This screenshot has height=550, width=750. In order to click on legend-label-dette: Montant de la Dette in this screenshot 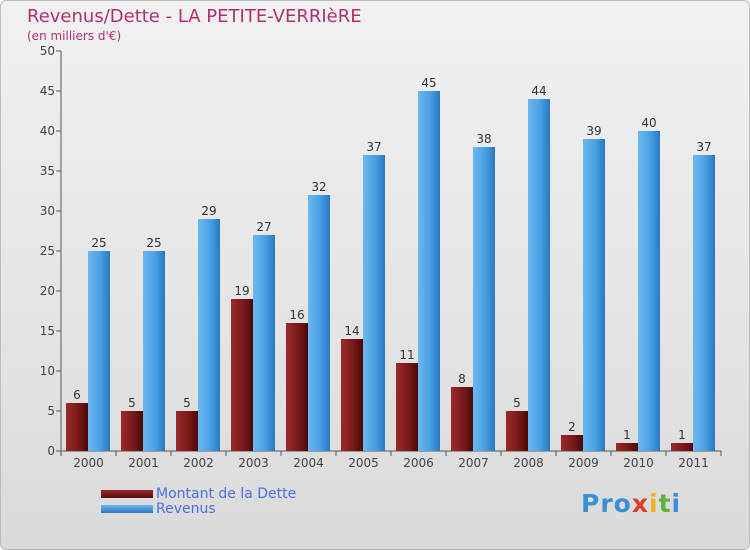, I will do `click(226, 494)`.